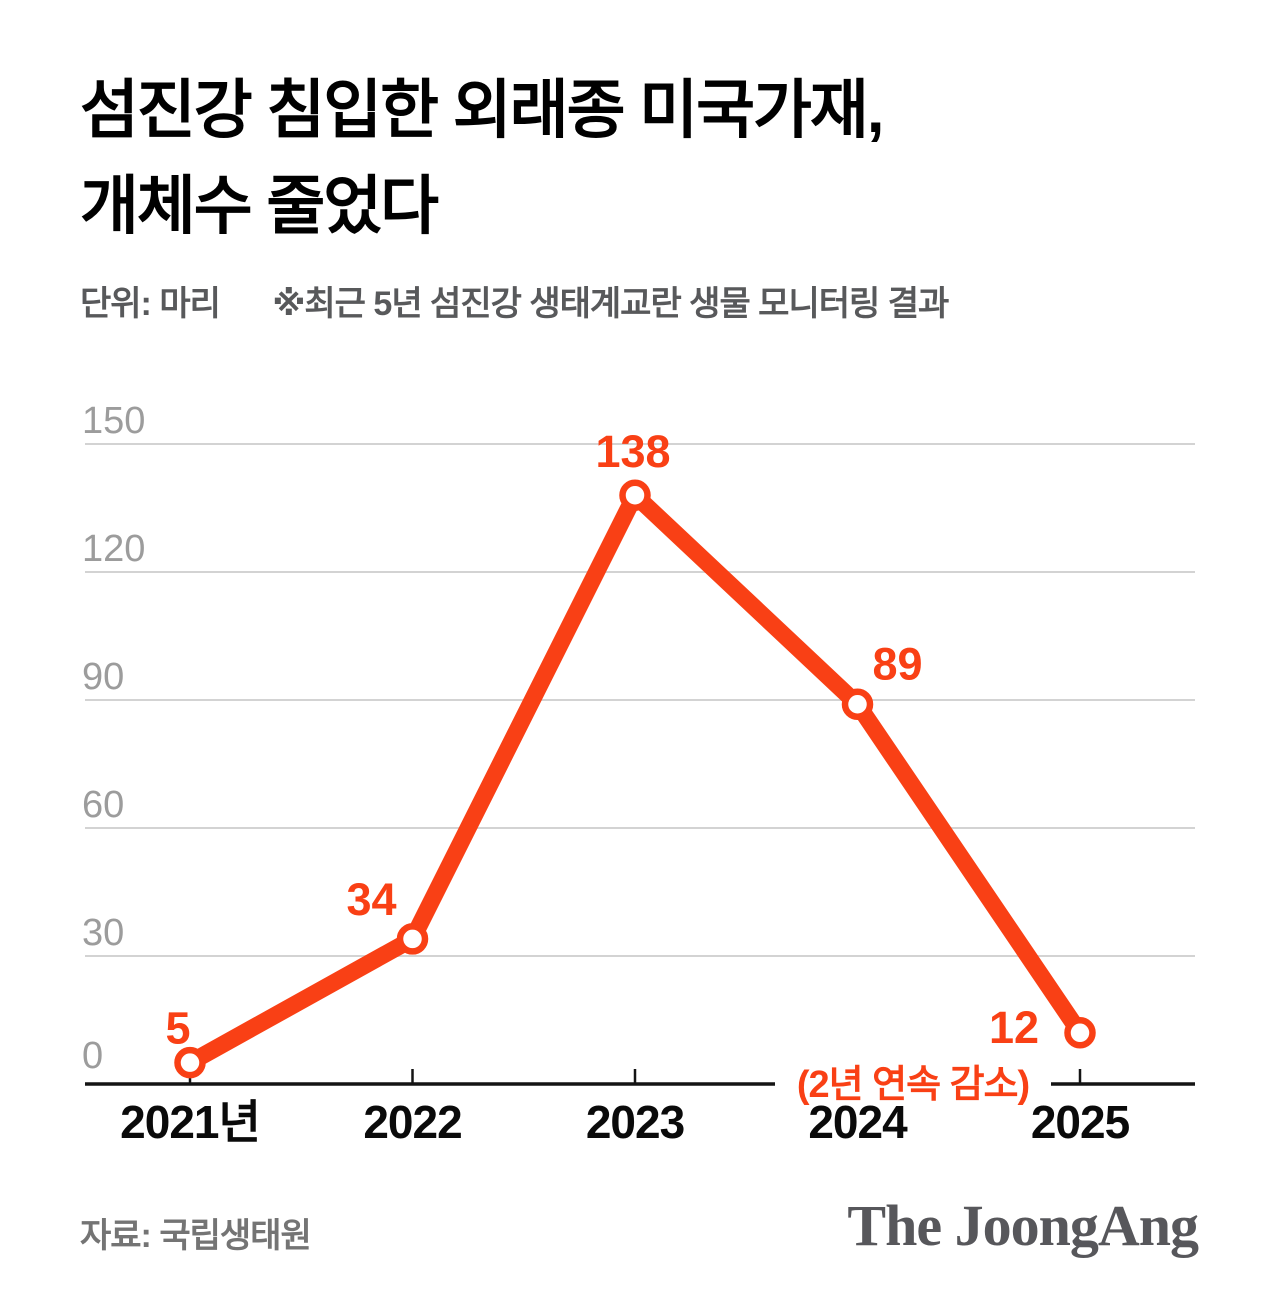 The image size is (1280, 1299). What do you see at coordinates (412, 1122) in the screenshot?
I see `x-tick-label: 2022` at bounding box center [412, 1122].